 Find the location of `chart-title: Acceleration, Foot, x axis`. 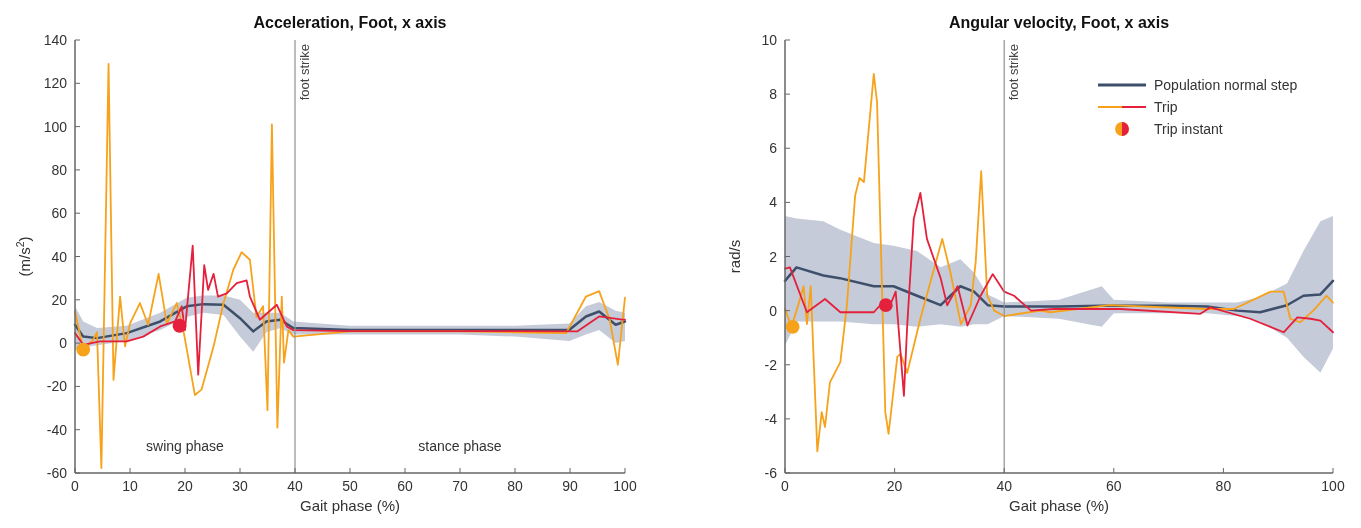

chart-title: Acceleration, Foot, x axis is located at coordinates (350, 22).